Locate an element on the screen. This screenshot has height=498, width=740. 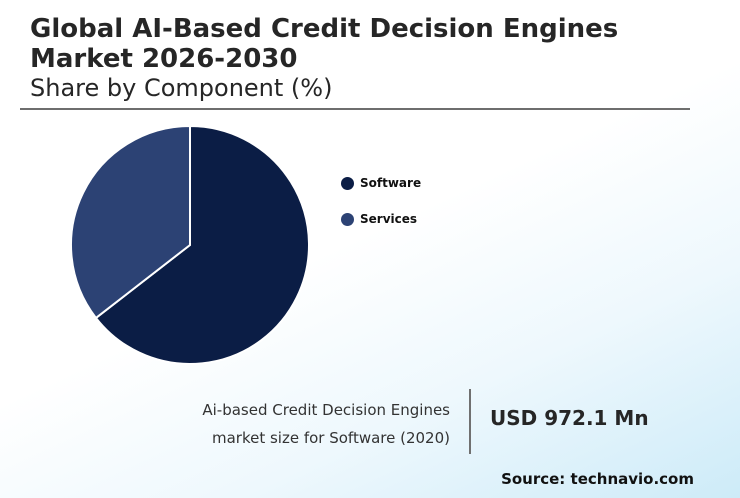
legend-label-services: Services is located at coordinates (389, 219).